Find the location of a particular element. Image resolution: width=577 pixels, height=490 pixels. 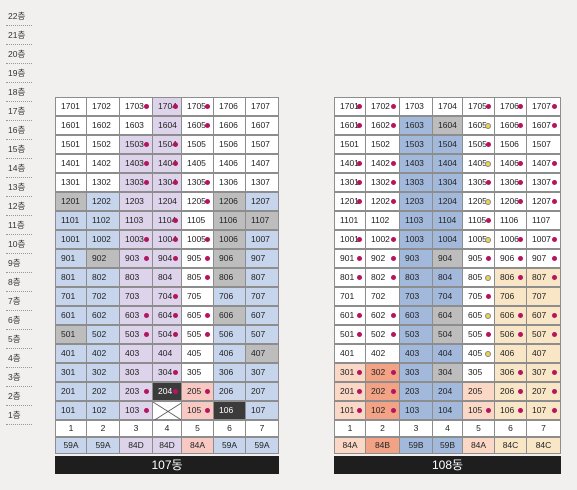

unit-cell: 801 is located at coordinates (350, 277).